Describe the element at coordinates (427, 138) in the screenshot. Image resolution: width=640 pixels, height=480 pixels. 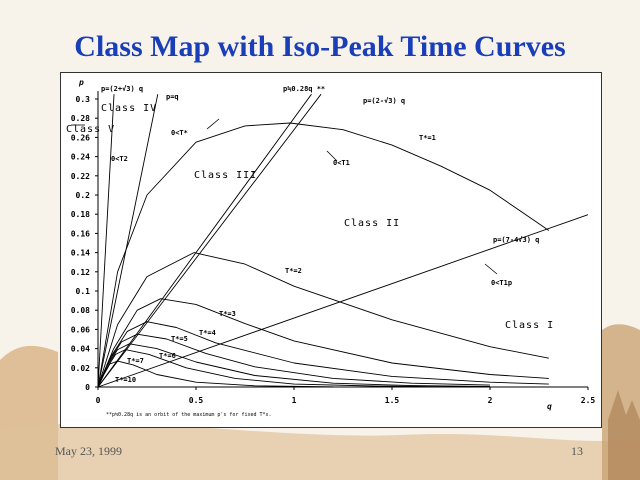
I see `curve-label-t1: T*=1` at that location.